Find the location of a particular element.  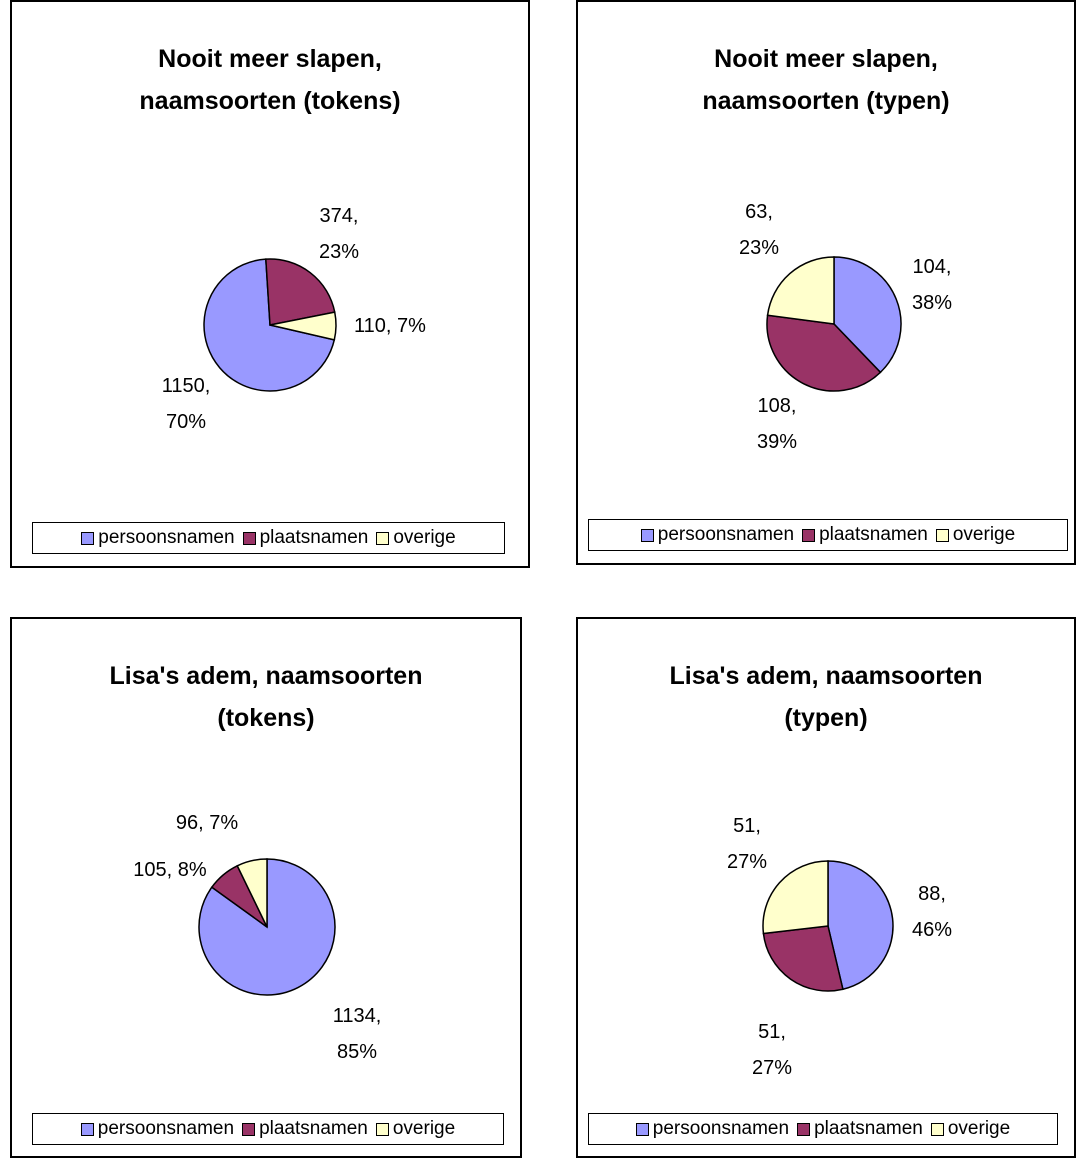

data-label: 1150, 70% is located at coordinates (186, 404).